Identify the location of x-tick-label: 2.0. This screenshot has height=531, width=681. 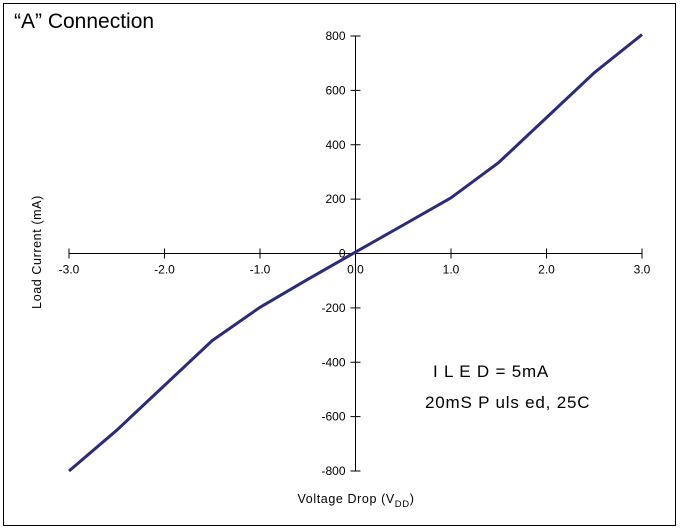
(546, 270).